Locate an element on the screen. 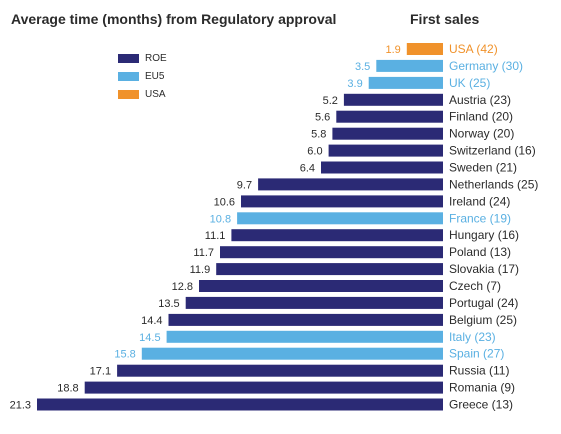 Image resolution: width=561 pixels, height=434 pixels. legend-label-eu5: EU5 is located at coordinates (155, 76).